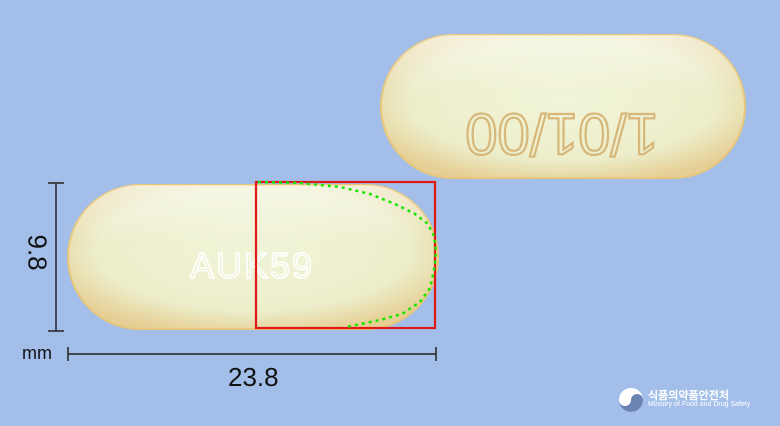 The width and height of the screenshot is (780, 426). I want to click on length-label: 23.8, so click(253, 377).